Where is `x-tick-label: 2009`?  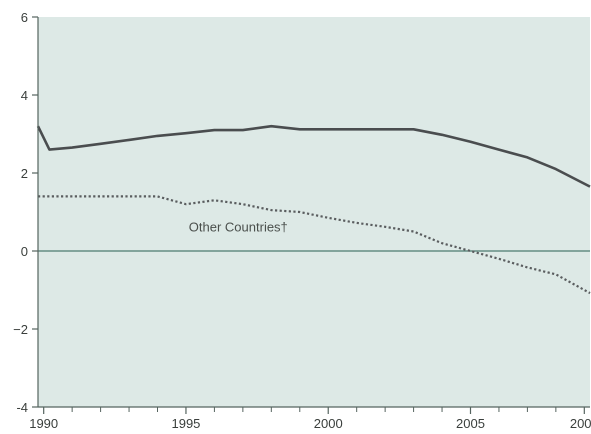
x-tick-label: 2009 is located at coordinates (580, 423).